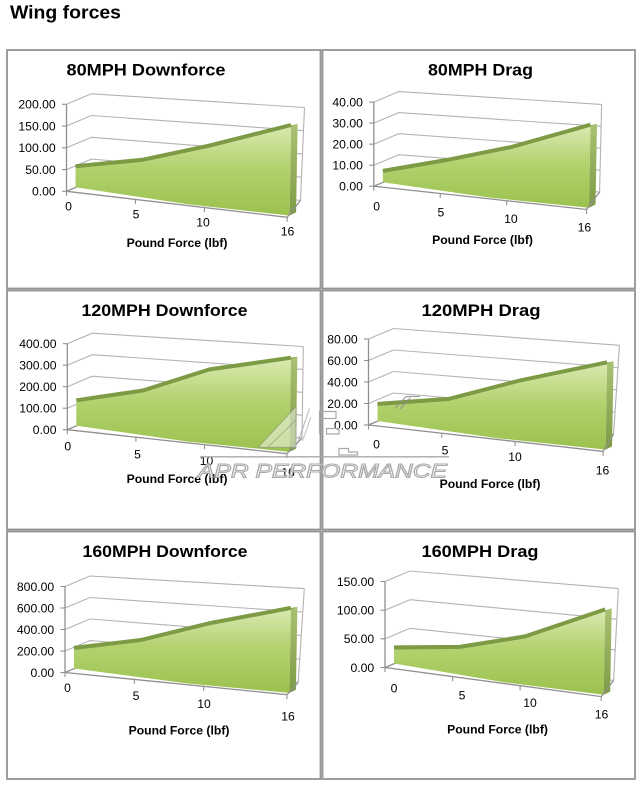  Describe the element at coordinates (347, 166) in the screenshot. I see `svg-text: 10.00` at that location.